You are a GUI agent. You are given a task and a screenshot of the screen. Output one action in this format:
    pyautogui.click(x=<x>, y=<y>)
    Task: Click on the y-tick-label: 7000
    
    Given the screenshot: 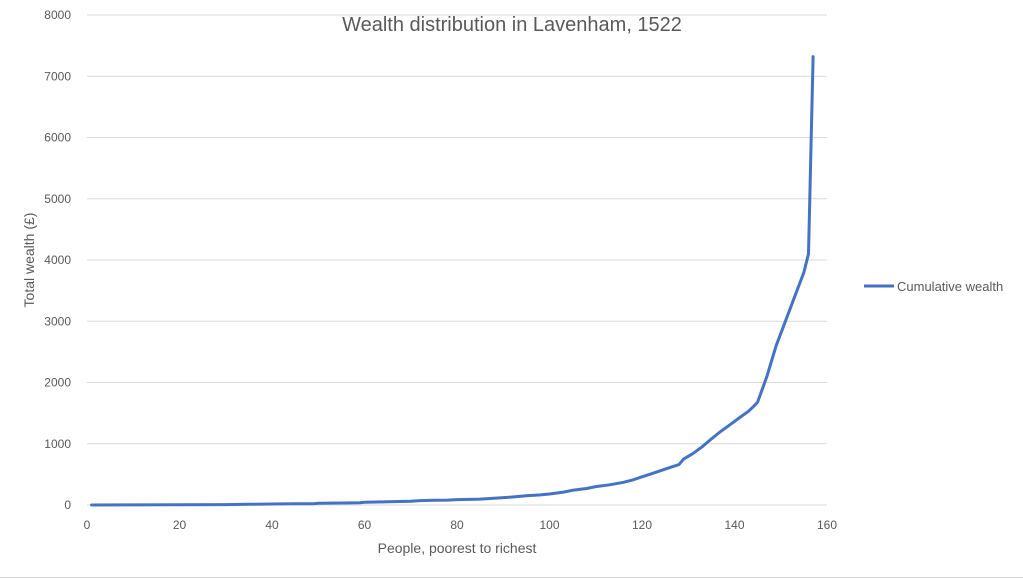 What is the action you would take?
    pyautogui.click(x=57, y=76)
    